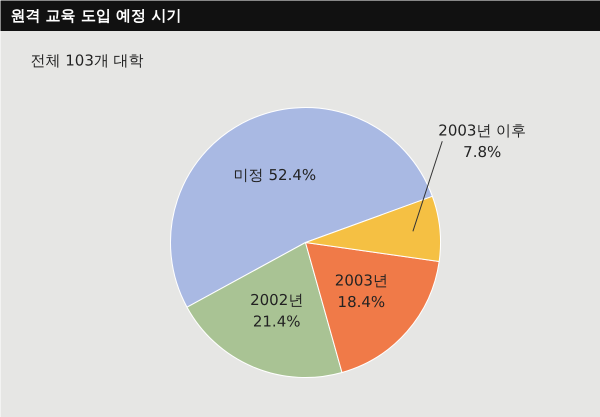  Describe the element at coordinates (362, 302) in the screenshot. I see `data-label: 18.4%` at that location.